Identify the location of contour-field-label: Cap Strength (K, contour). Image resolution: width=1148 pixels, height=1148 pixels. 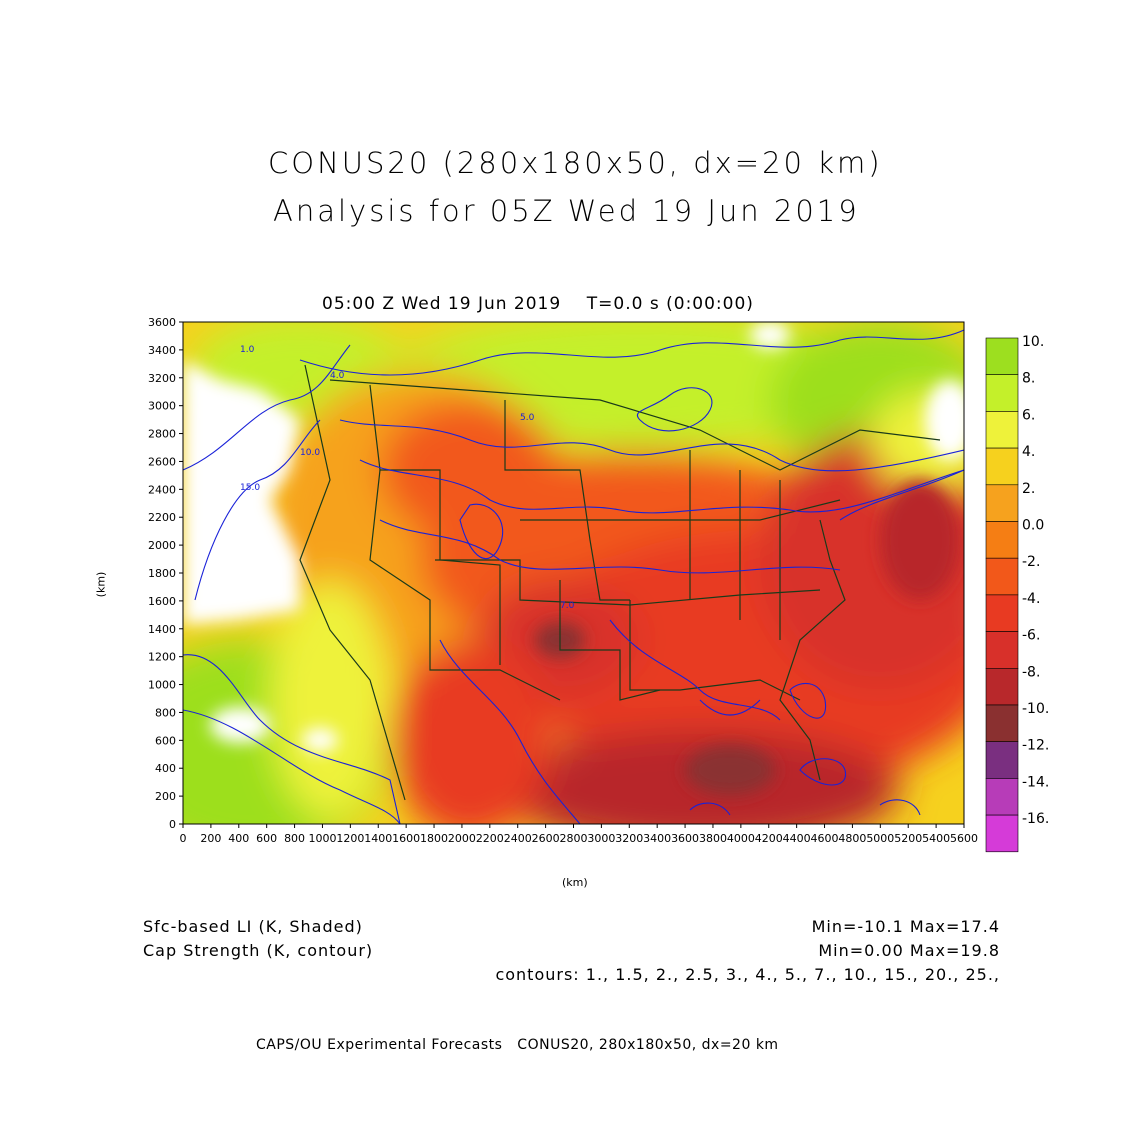
(258, 950).